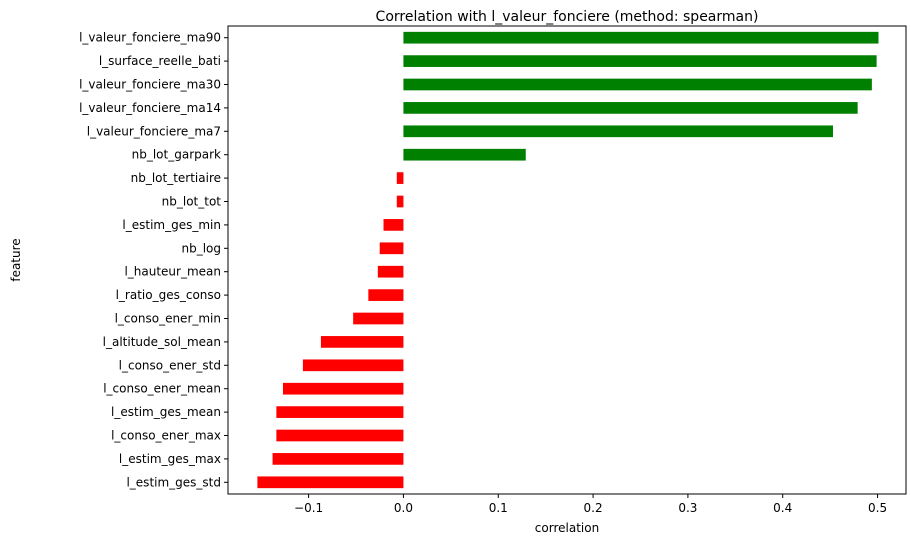  I want to click on y-tick-label: l_valeur_fonciere_ma90, so click(150, 38).